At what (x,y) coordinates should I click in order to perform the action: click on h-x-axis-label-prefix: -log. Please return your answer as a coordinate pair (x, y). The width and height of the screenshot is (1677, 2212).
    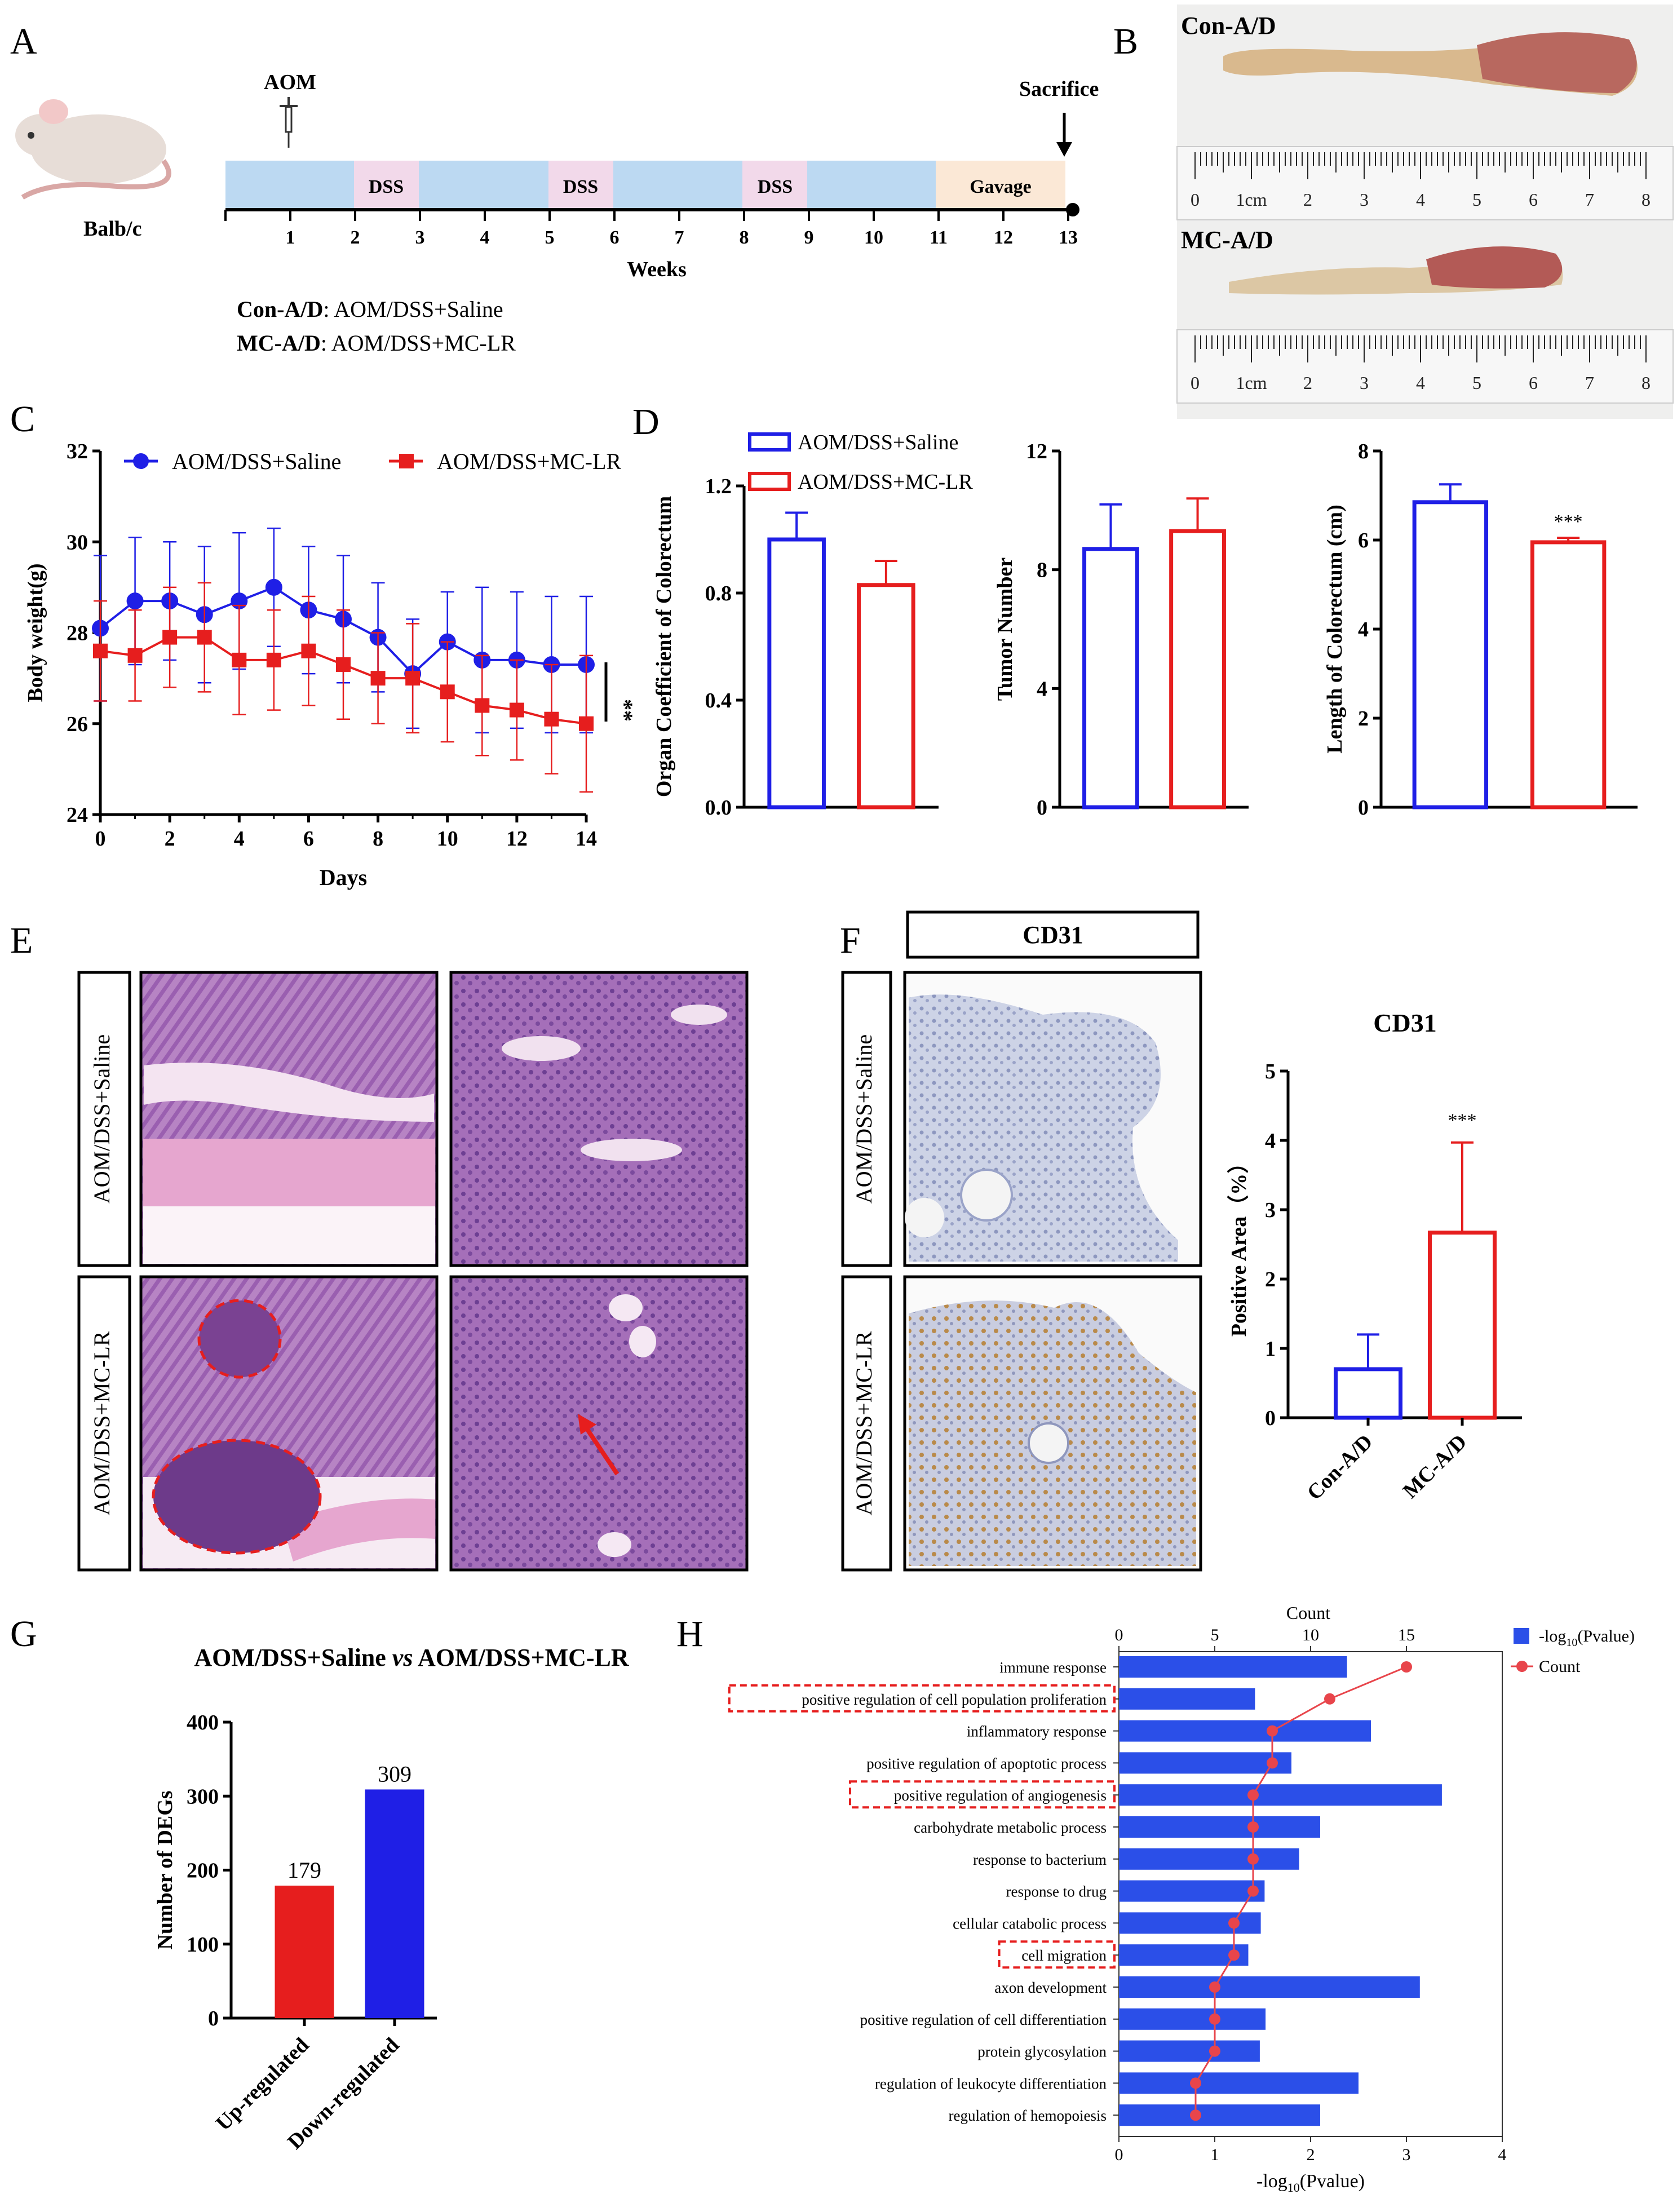
    Looking at the image, I should click on (1271, 2181).